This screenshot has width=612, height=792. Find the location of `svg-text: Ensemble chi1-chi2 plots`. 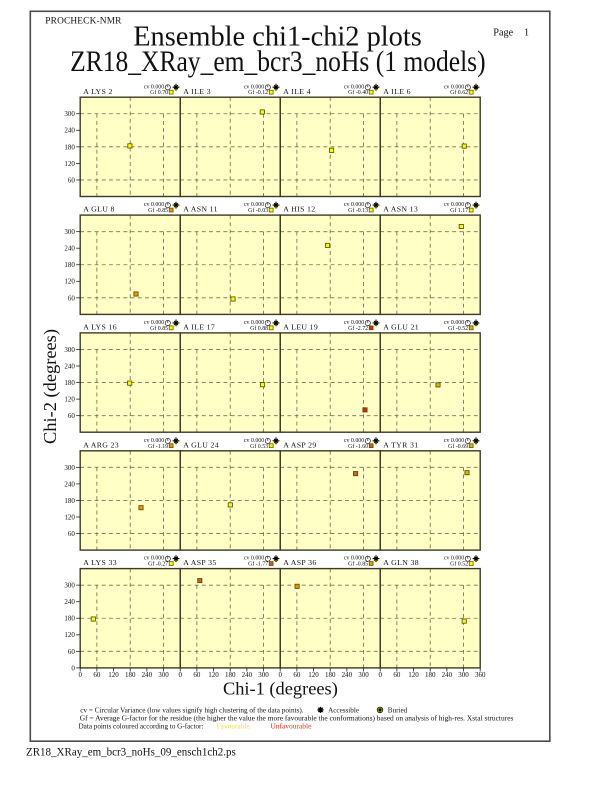

svg-text: Ensemble chi1-chi2 plots is located at coordinates (277, 37).